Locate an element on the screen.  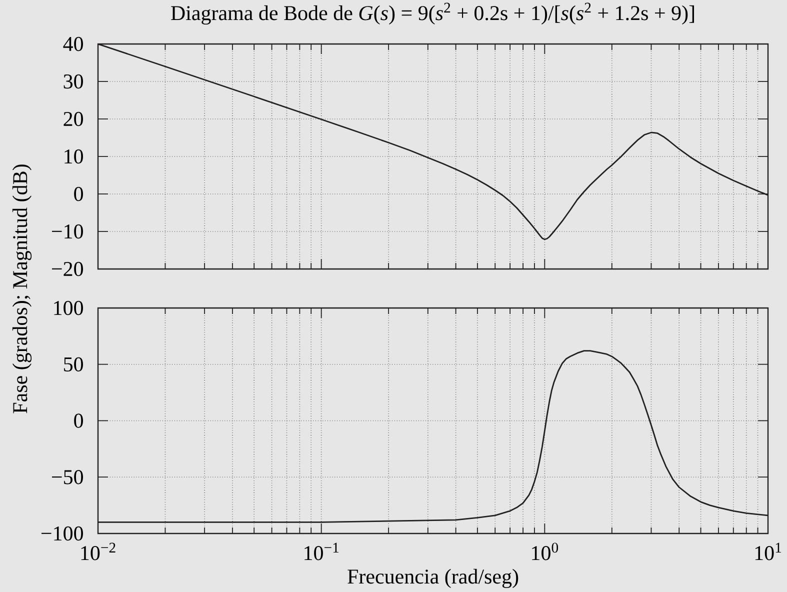
y-tick-label: 40 is located at coordinates (73, 44).